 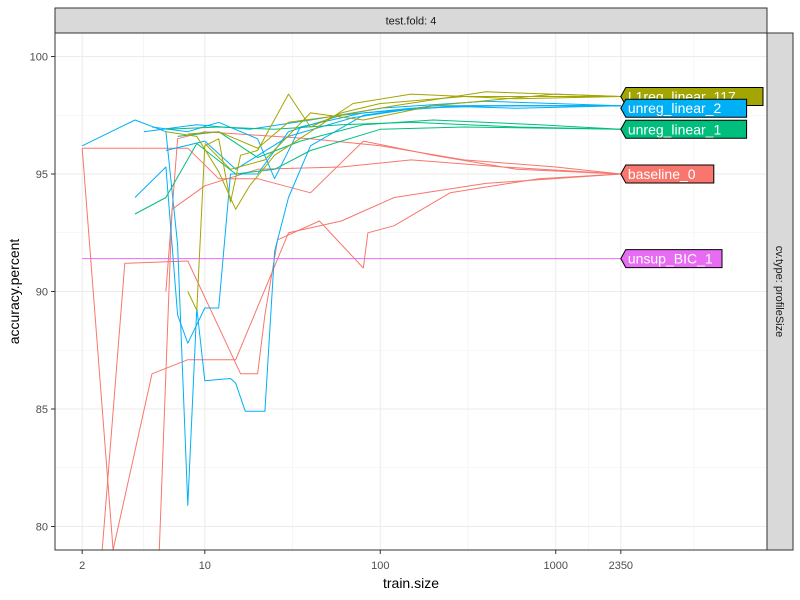 I want to click on y-tick-label: 90, so click(x=42, y=293).